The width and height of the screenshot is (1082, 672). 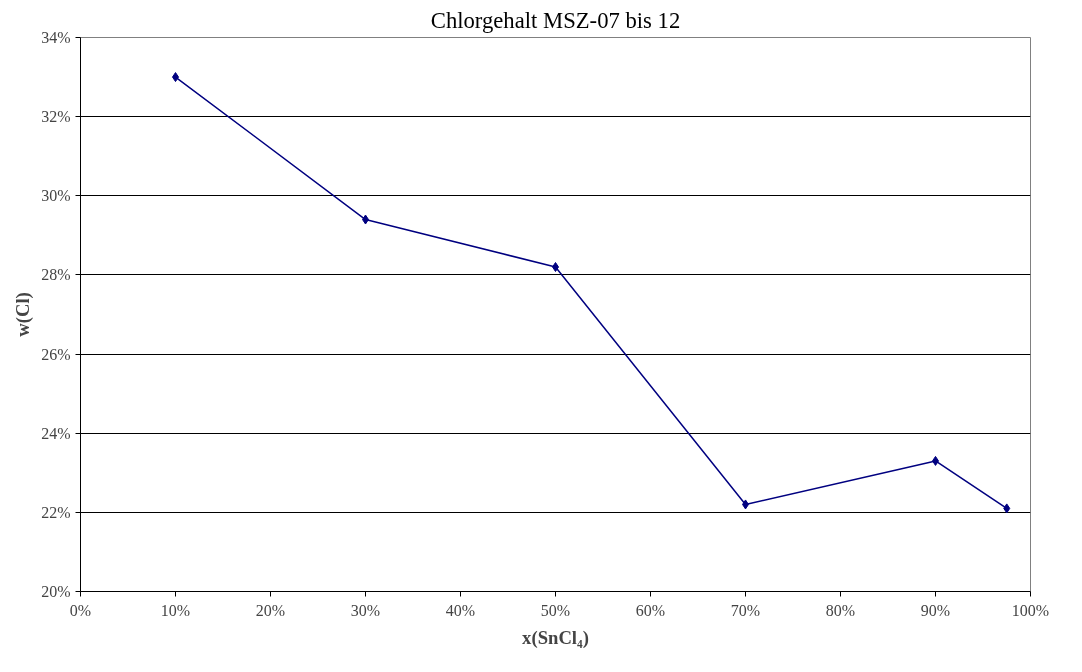 I want to click on x-tick-label: 60%, so click(x=650, y=610).